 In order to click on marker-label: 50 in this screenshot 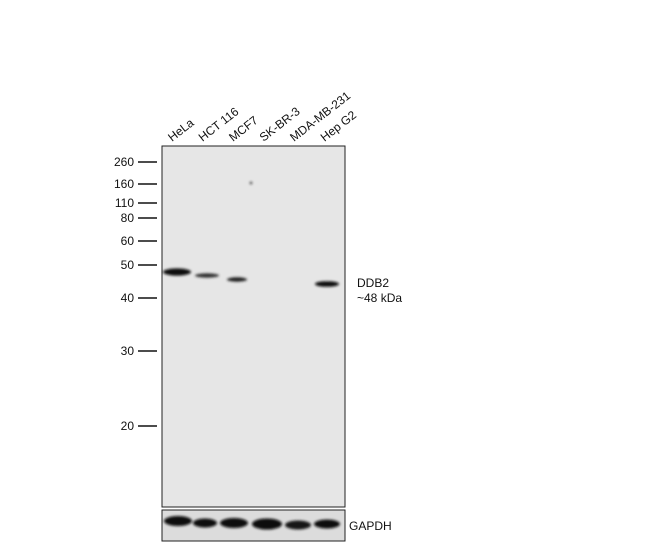, I will do `click(128, 265)`.